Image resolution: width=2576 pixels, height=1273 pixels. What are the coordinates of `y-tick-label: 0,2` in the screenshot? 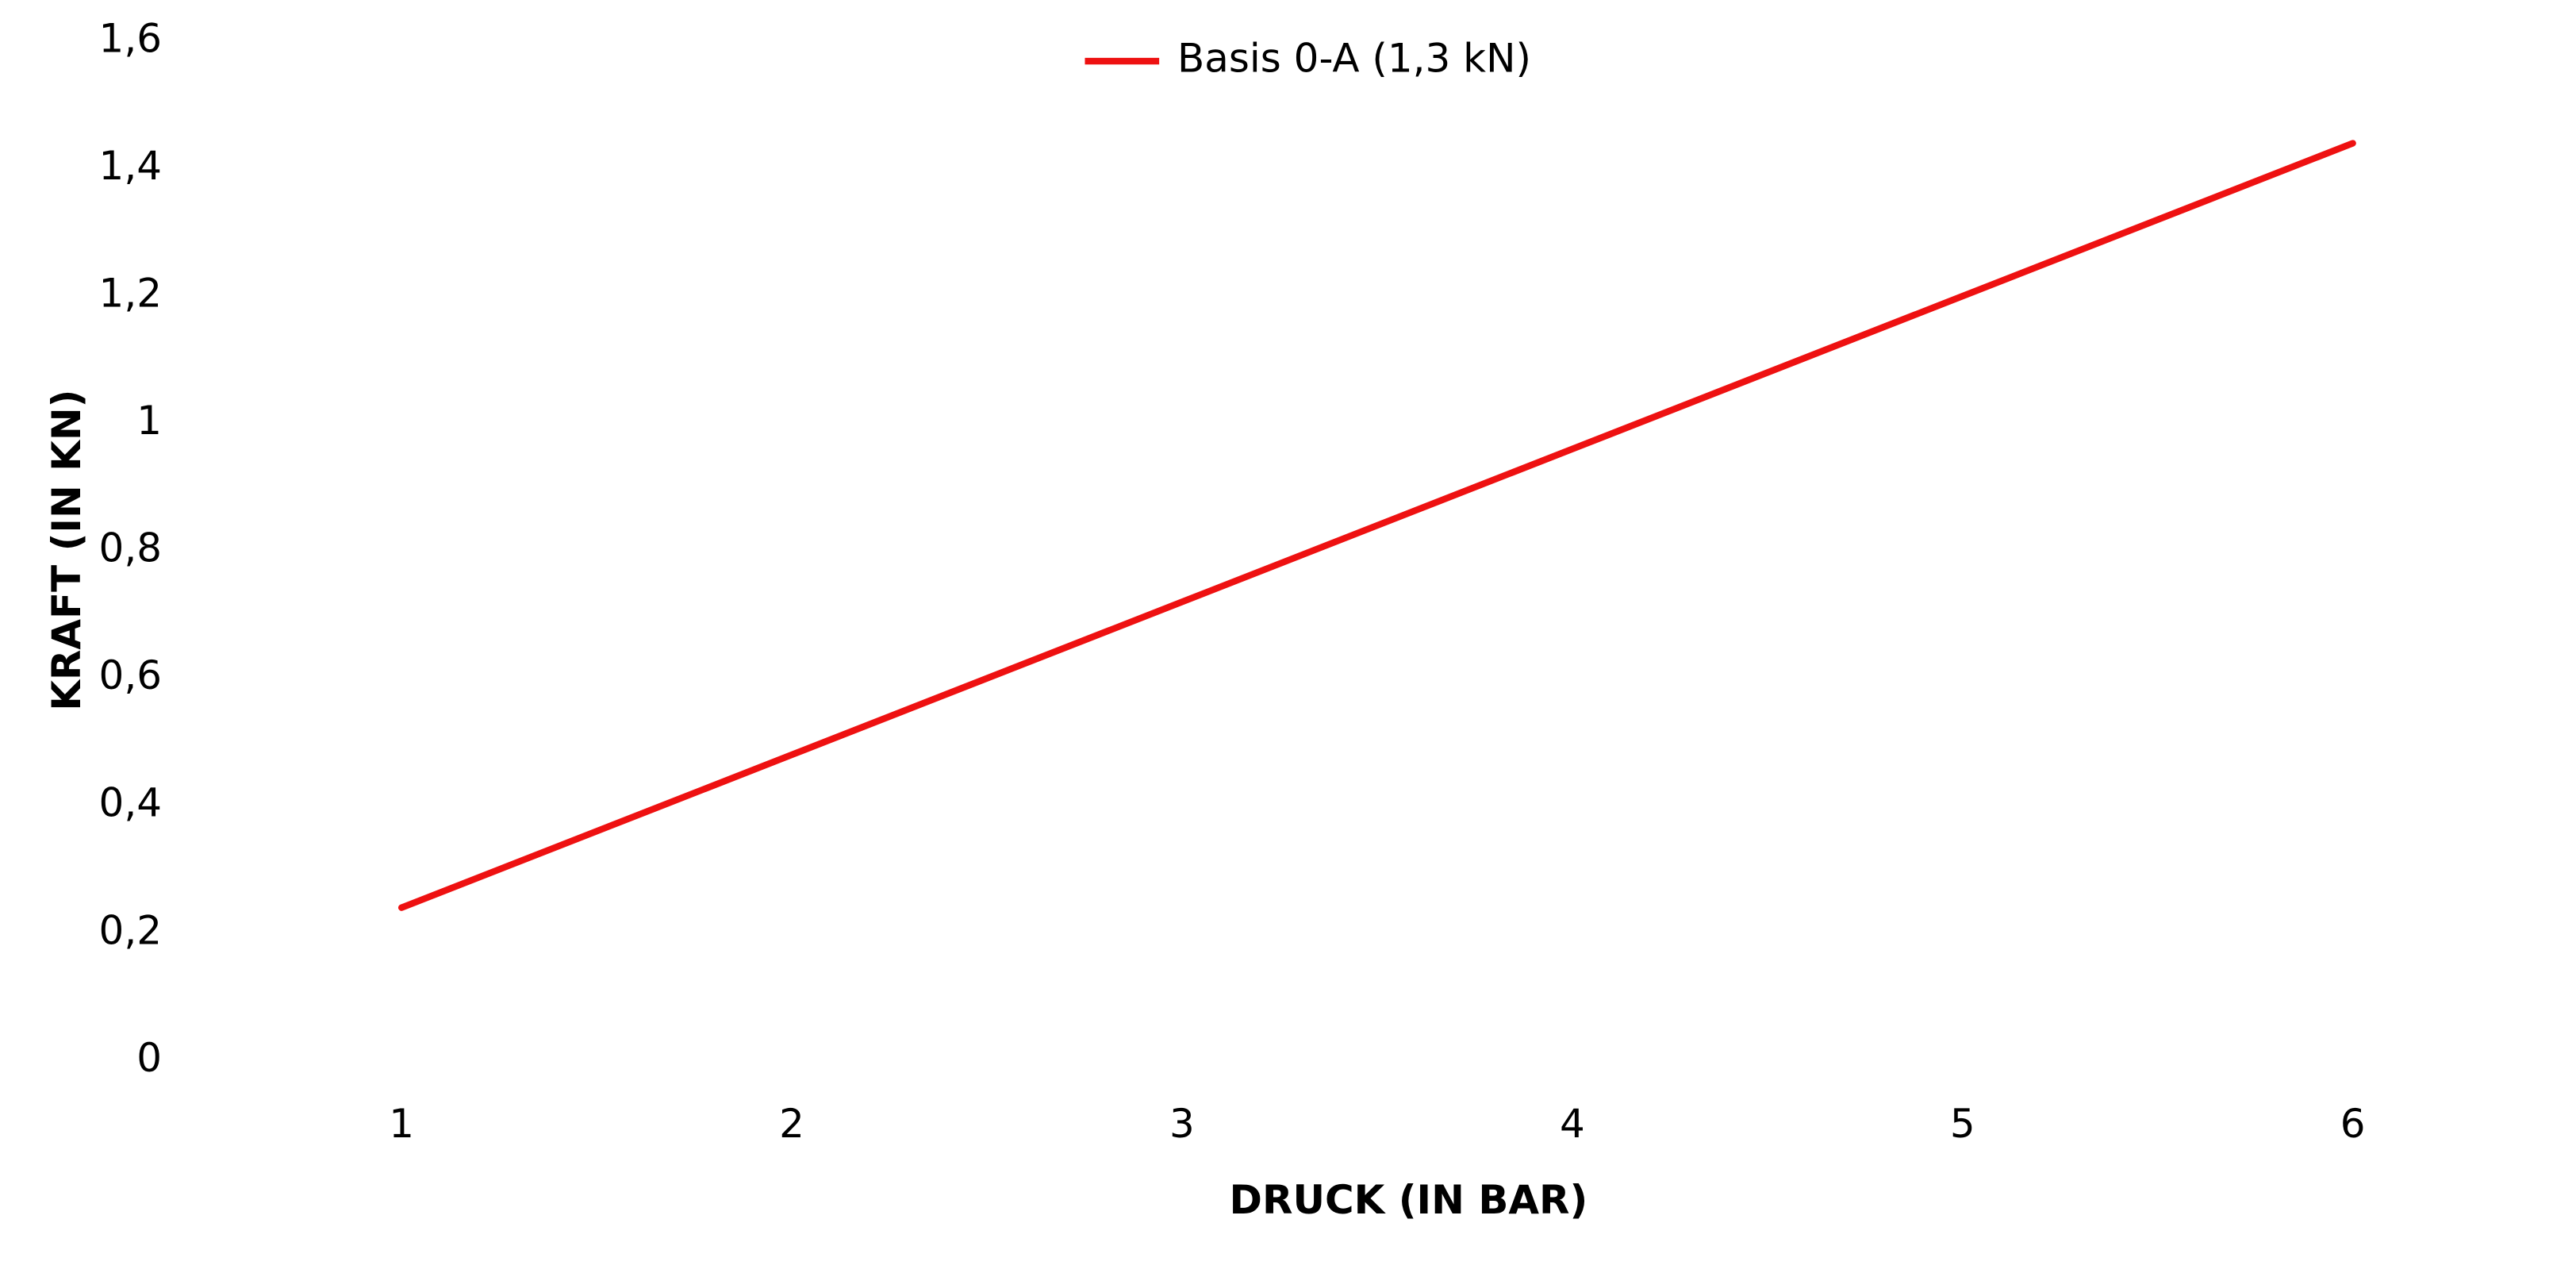 It's located at (130, 930).